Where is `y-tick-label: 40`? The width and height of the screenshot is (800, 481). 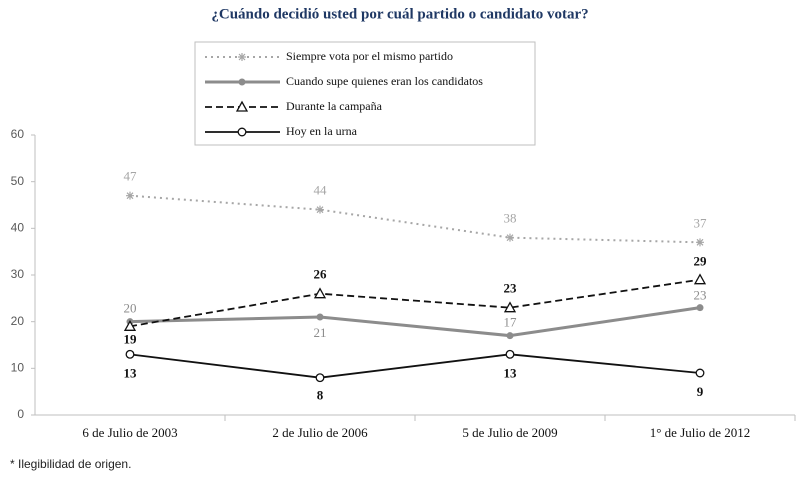
y-tick-label: 40 is located at coordinates (18, 228).